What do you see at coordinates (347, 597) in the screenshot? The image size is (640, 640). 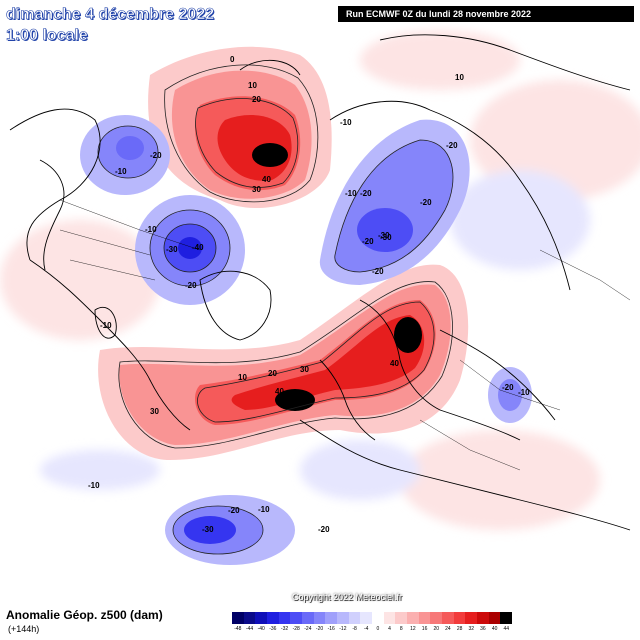 I see `copyright: Copyright 2022 Meteociel.fr` at bounding box center [347, 597].